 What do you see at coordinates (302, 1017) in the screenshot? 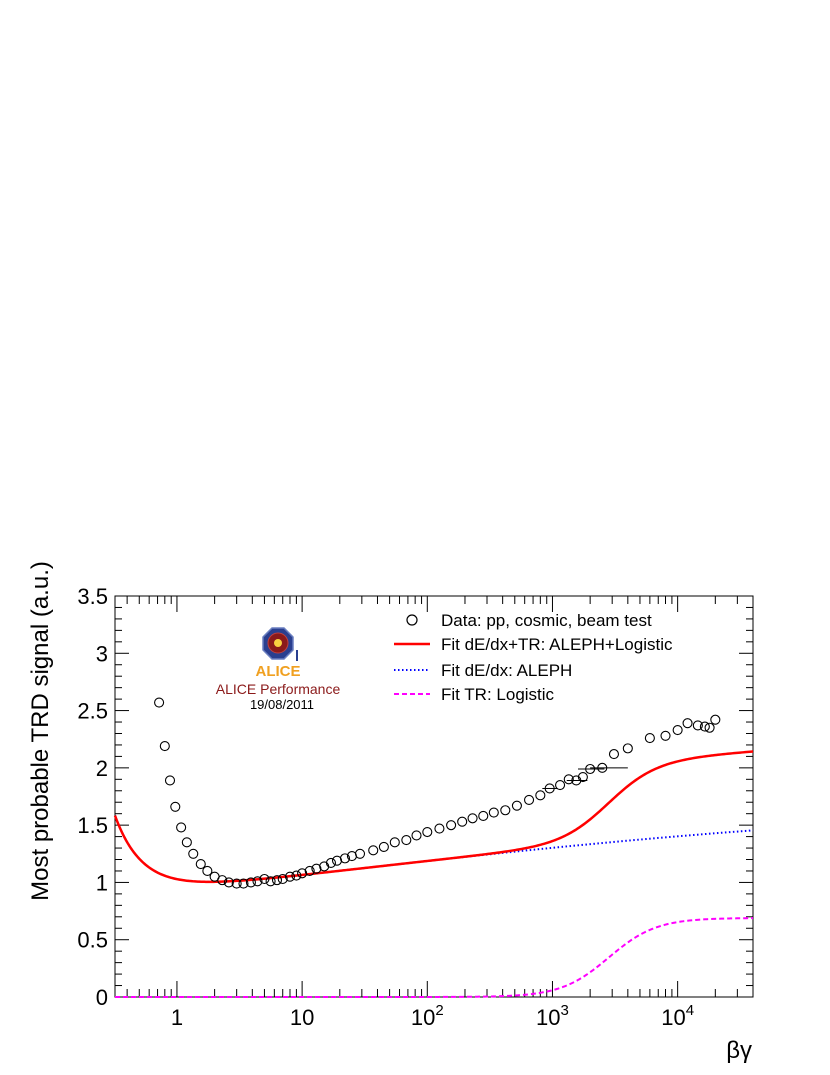
I see `x-tick-label: 10` at bounding box center [302, 1017].